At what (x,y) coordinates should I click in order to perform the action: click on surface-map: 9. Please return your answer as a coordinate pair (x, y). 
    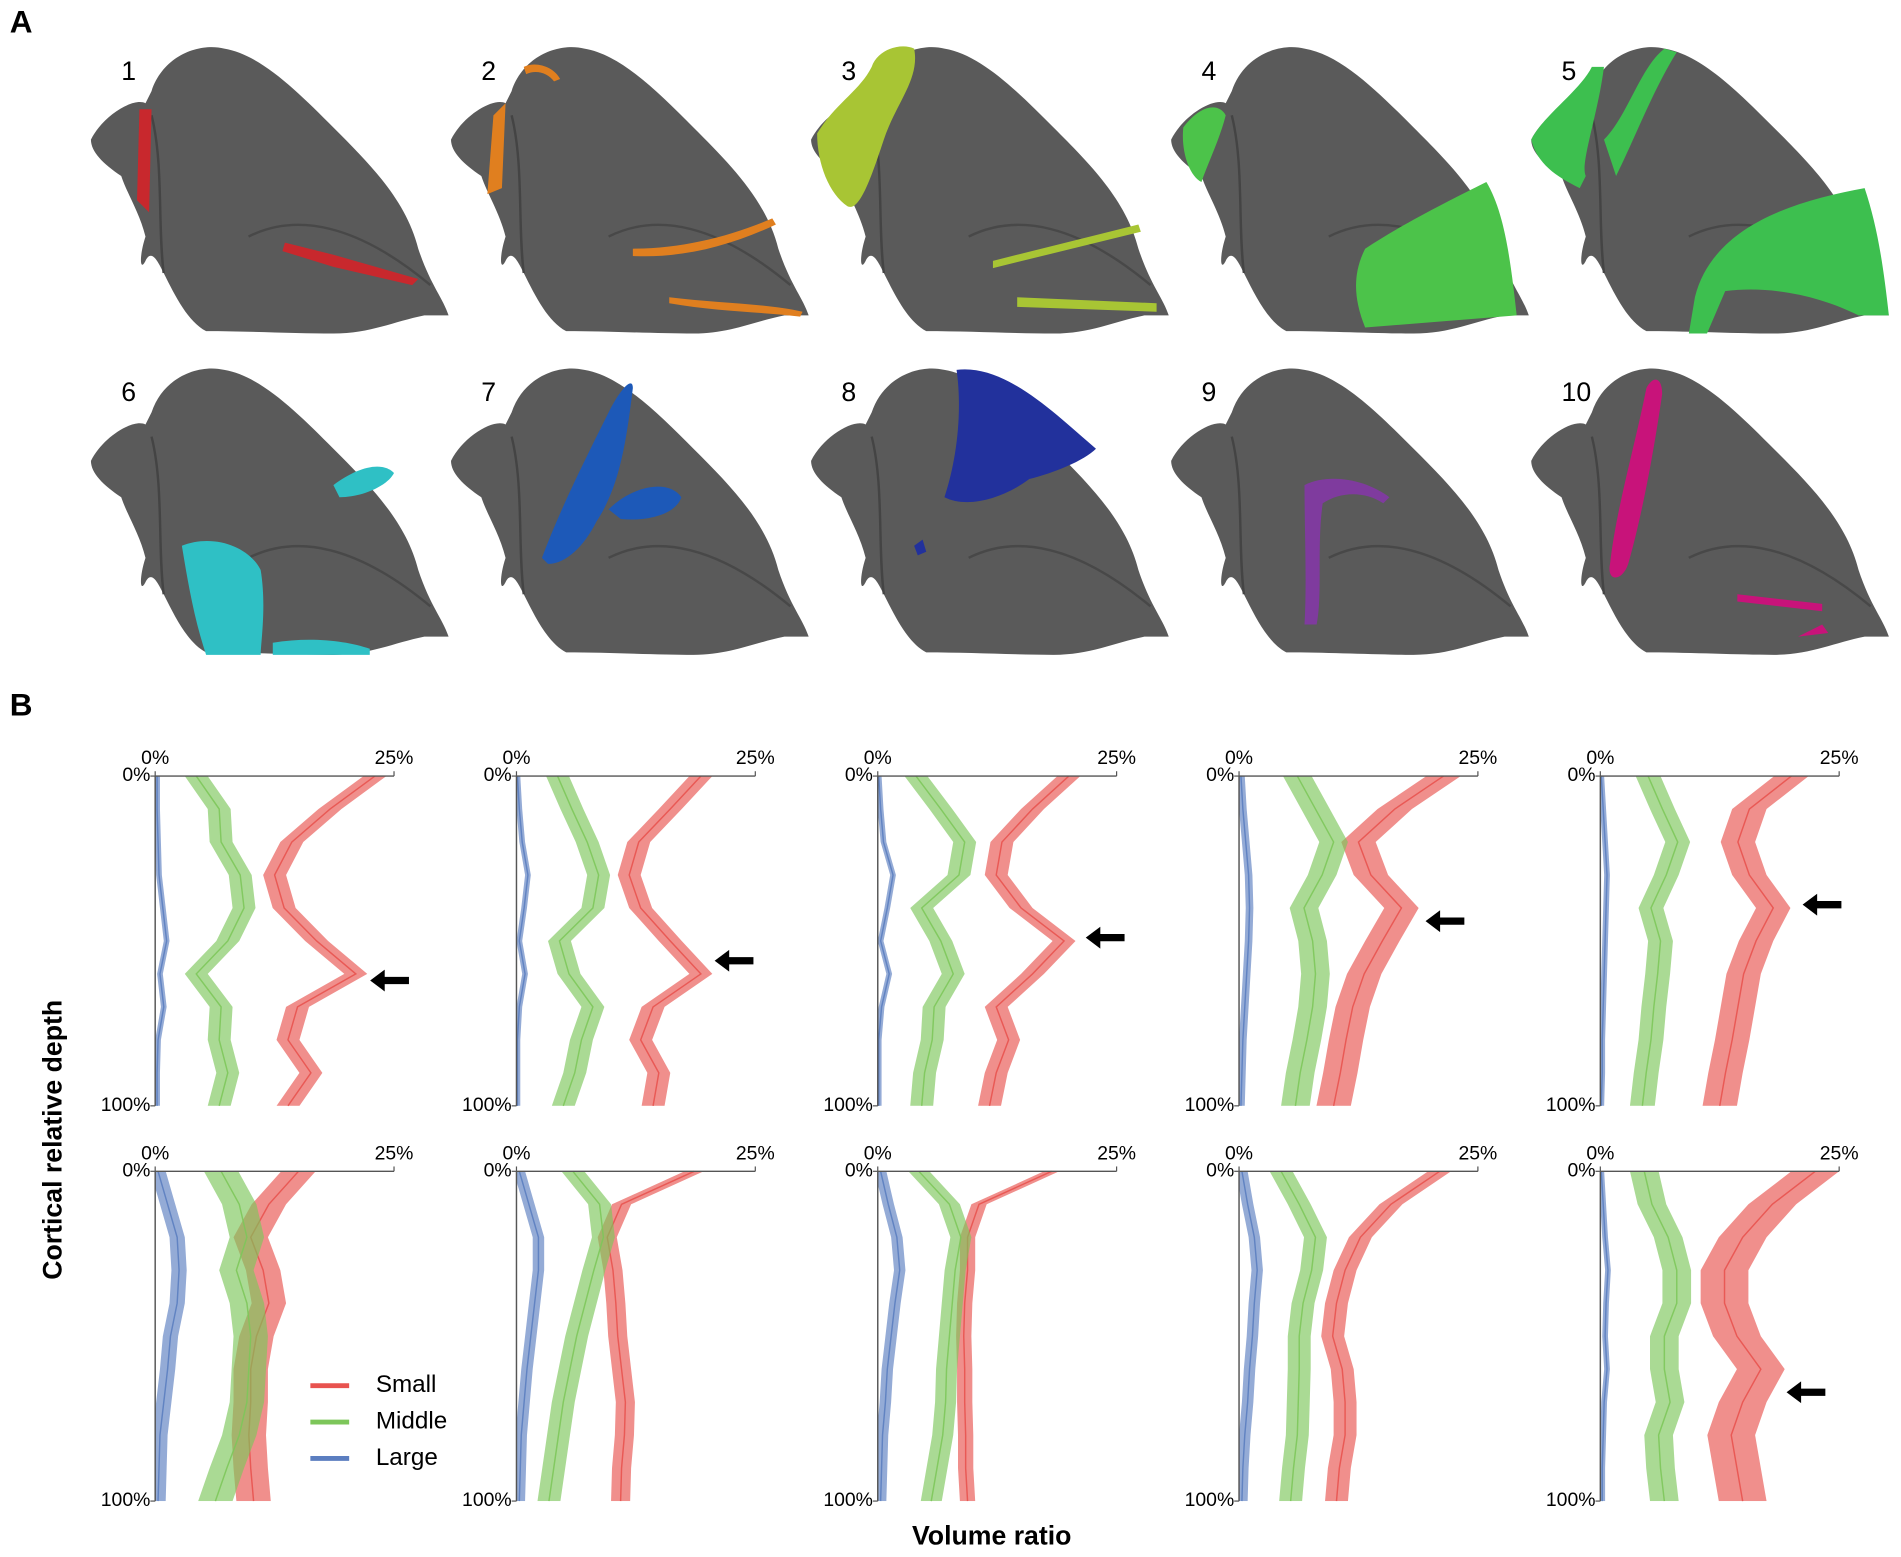
    Looking at the image, I should click on (1350, 511).